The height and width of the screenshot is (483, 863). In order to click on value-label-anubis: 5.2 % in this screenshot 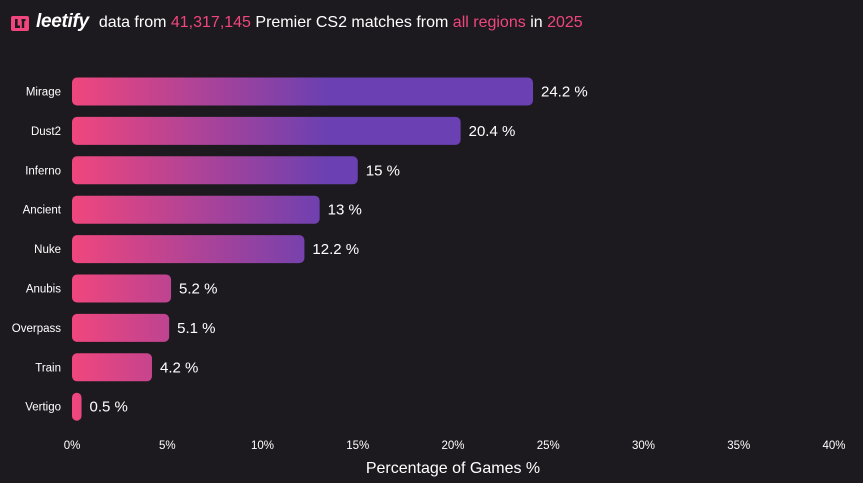, I will do `click(198, 289)`.